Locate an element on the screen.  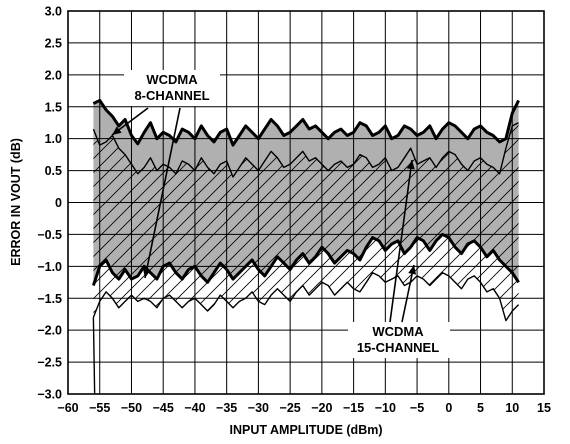
arrow-8ch-lower is located at coordinates (162, 193).